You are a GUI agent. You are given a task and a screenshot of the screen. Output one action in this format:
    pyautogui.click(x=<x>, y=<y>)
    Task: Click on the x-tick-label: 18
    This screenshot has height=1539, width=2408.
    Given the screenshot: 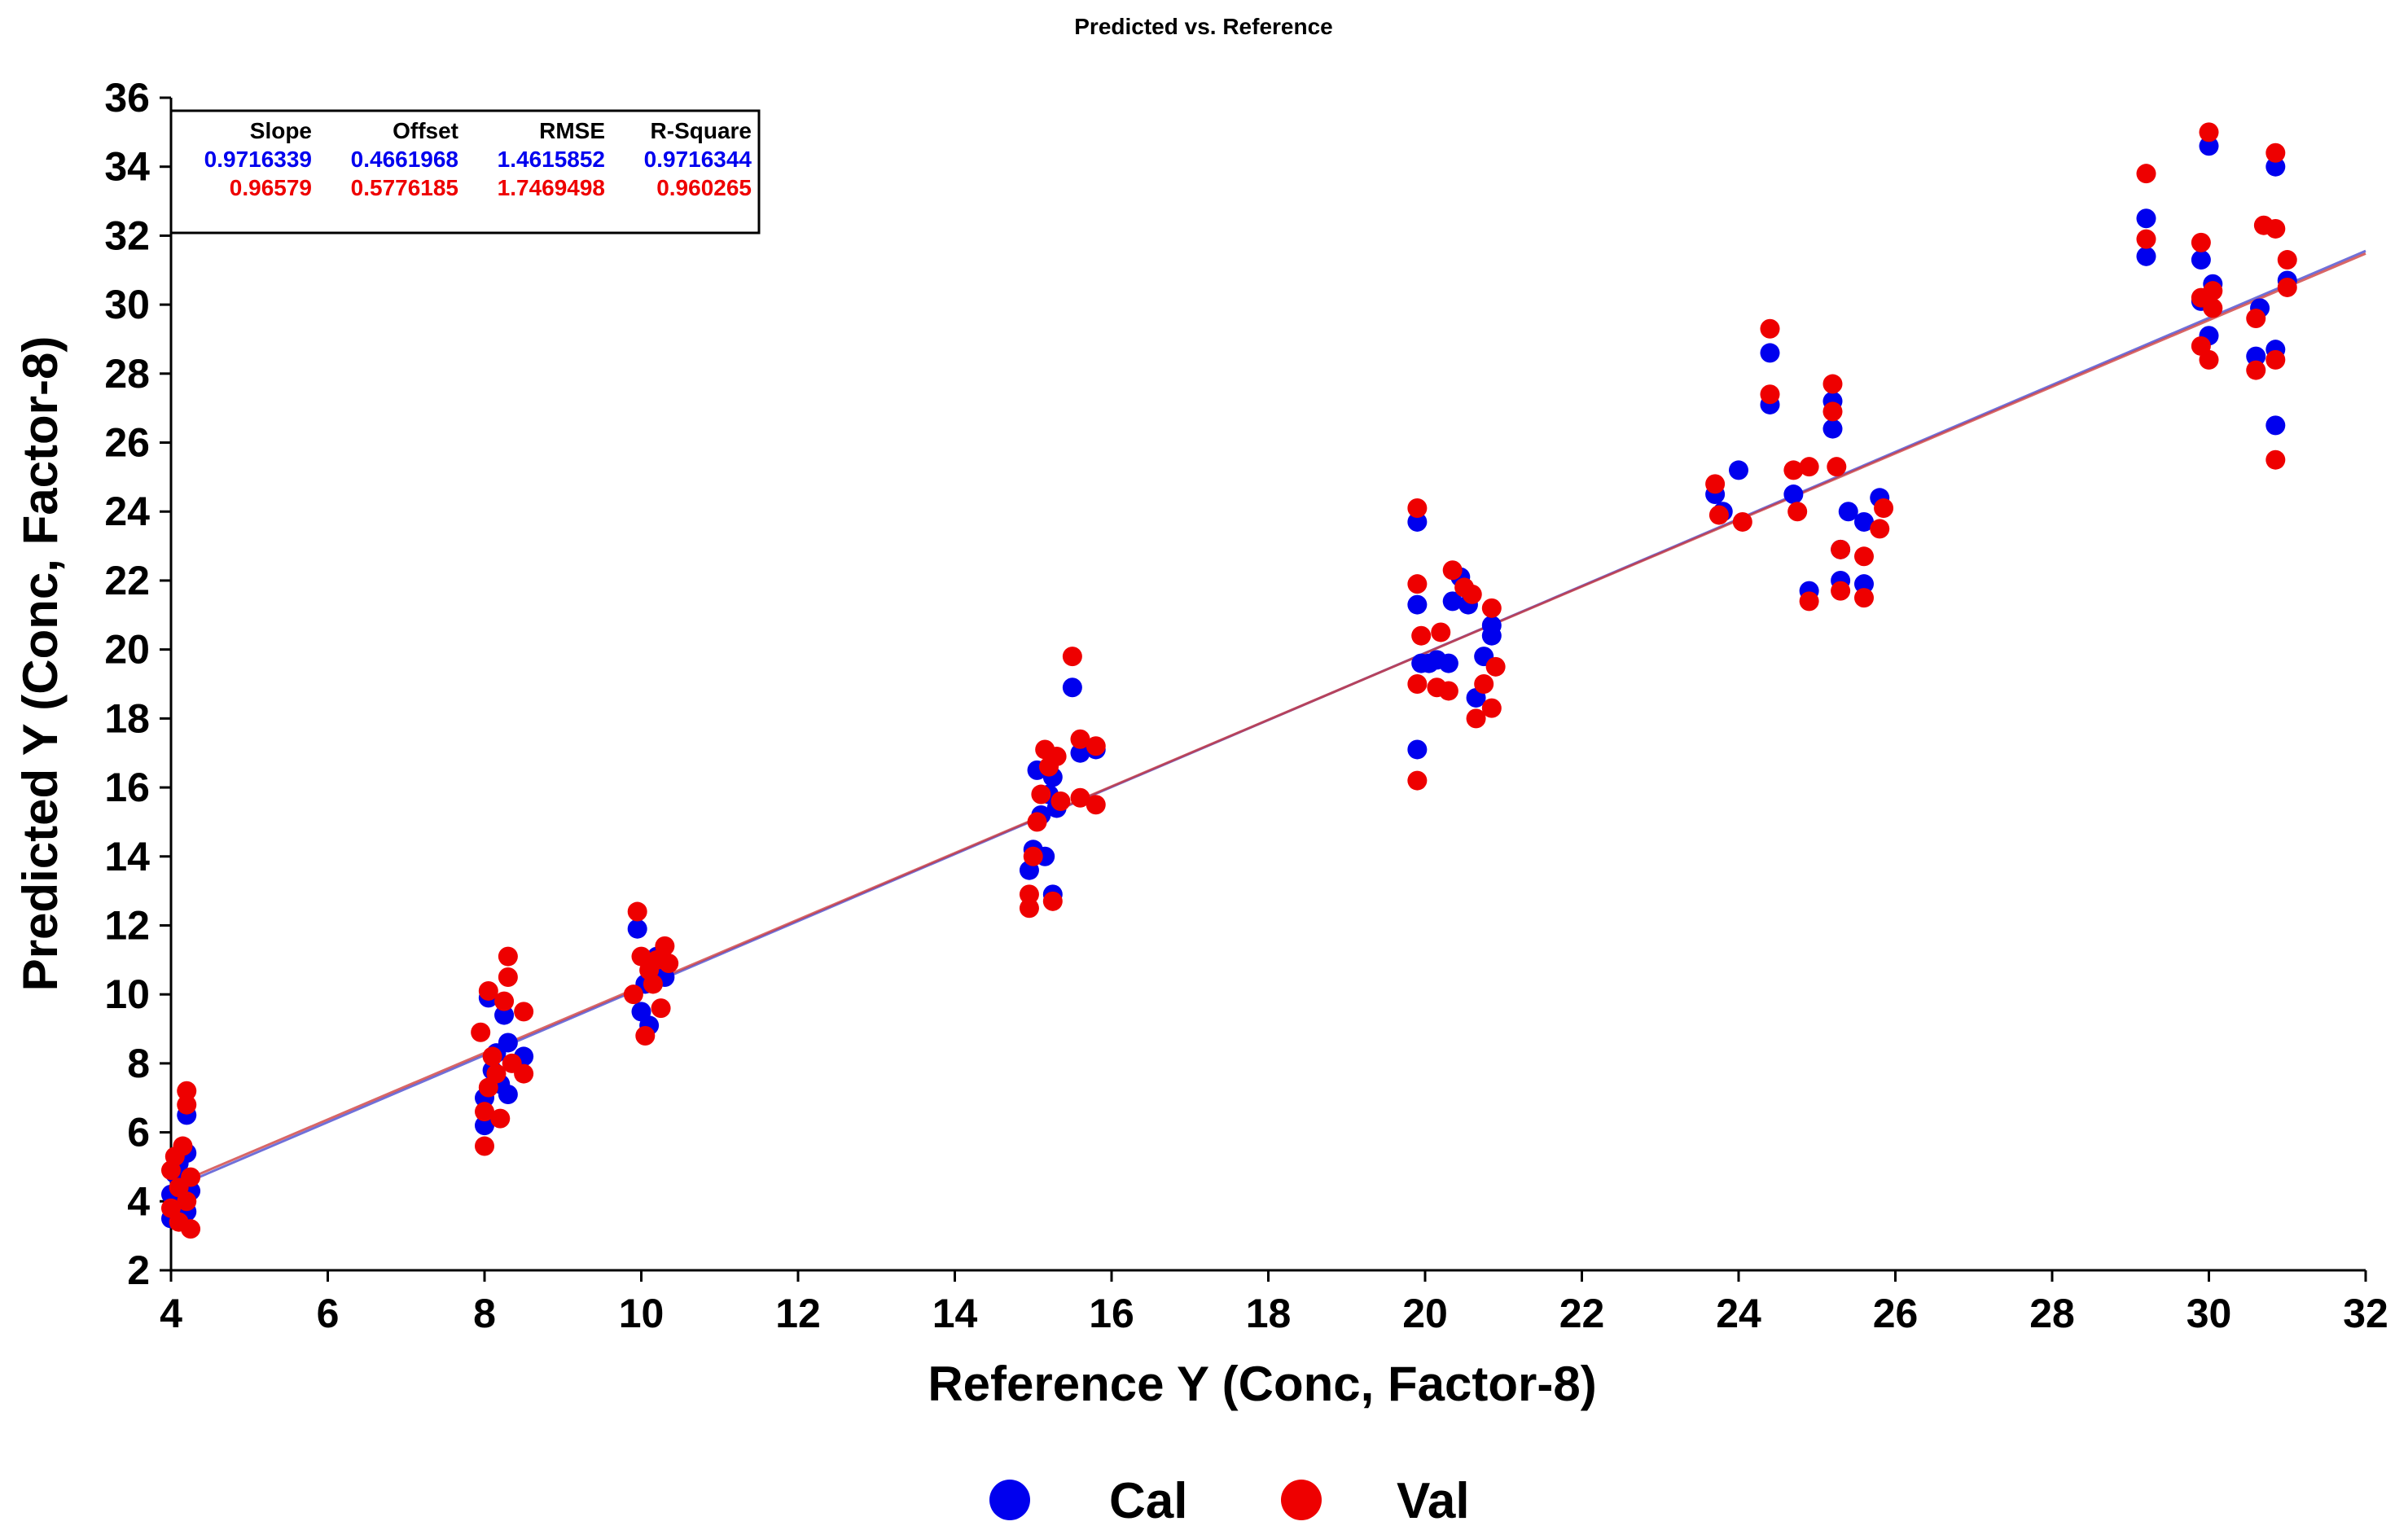 What is the action you would take?
    pyautogui.click(x=1269, y=1313)
    